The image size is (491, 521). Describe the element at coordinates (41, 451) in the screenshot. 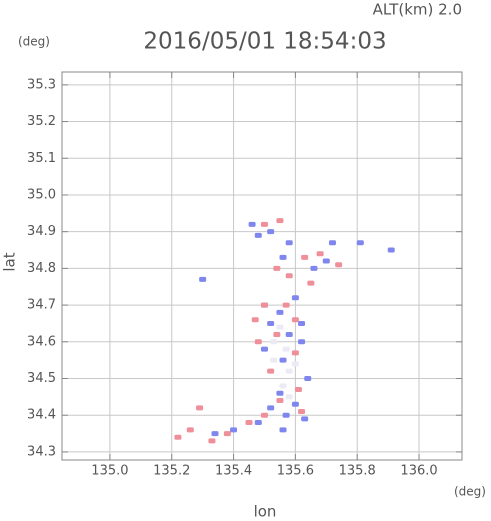

I see `y-tick-label: 34.3` at that location.